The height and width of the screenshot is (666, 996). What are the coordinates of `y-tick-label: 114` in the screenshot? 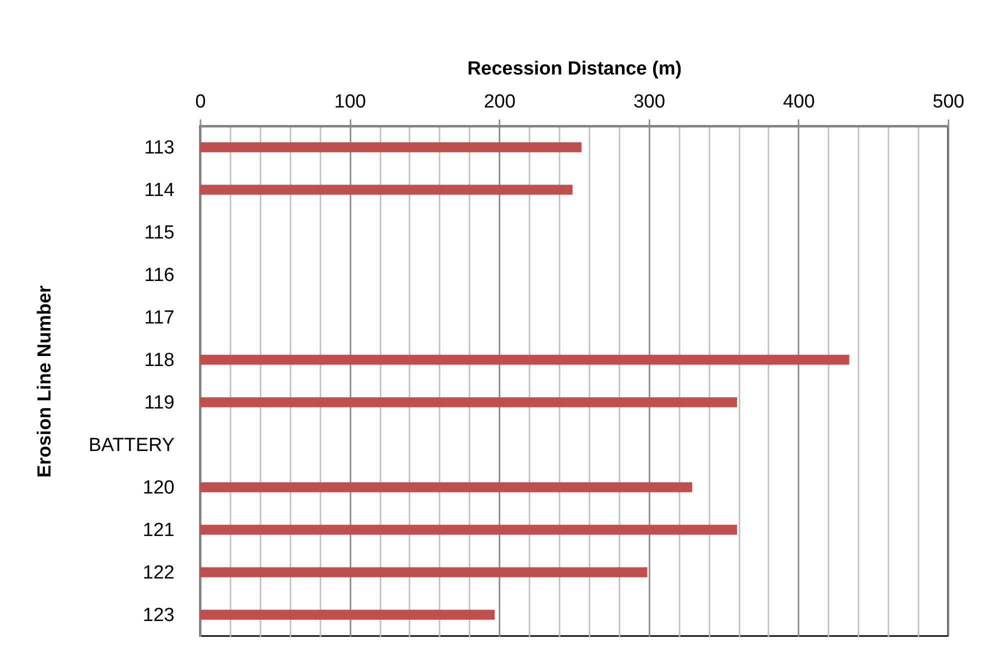 It's located at (159, 190).